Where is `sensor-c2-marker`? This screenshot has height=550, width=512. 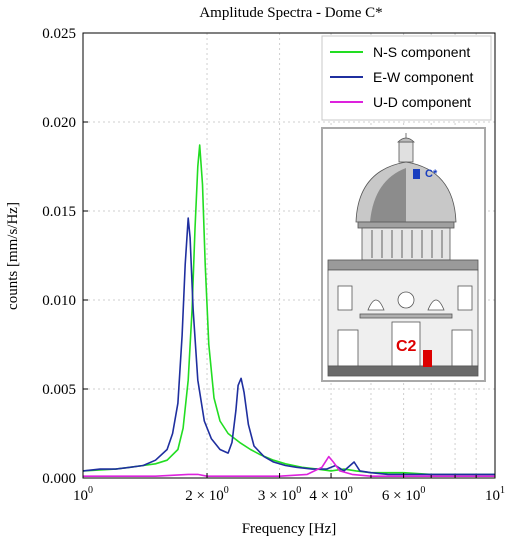
sensor-c2-marker is located at coordinates (427, 358).